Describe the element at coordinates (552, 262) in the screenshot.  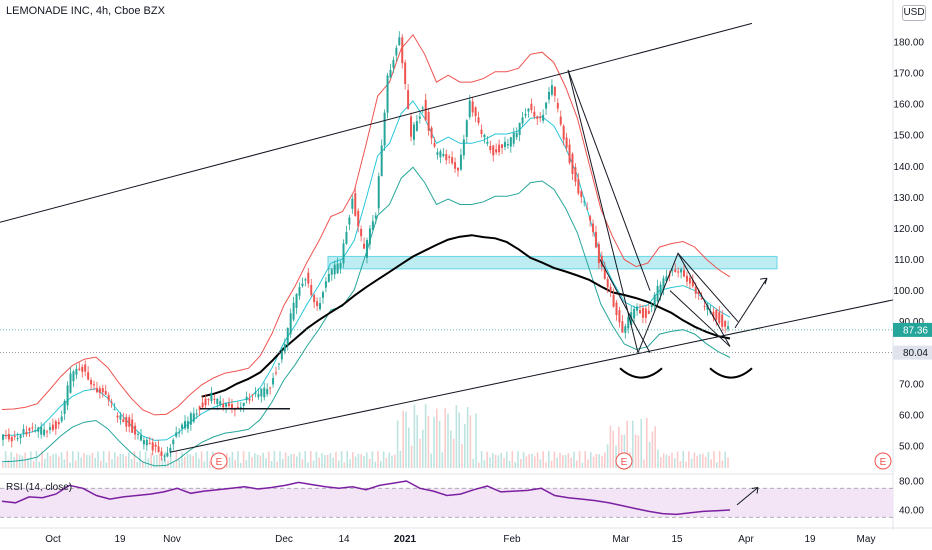
I see `resistance-zone` at that location.